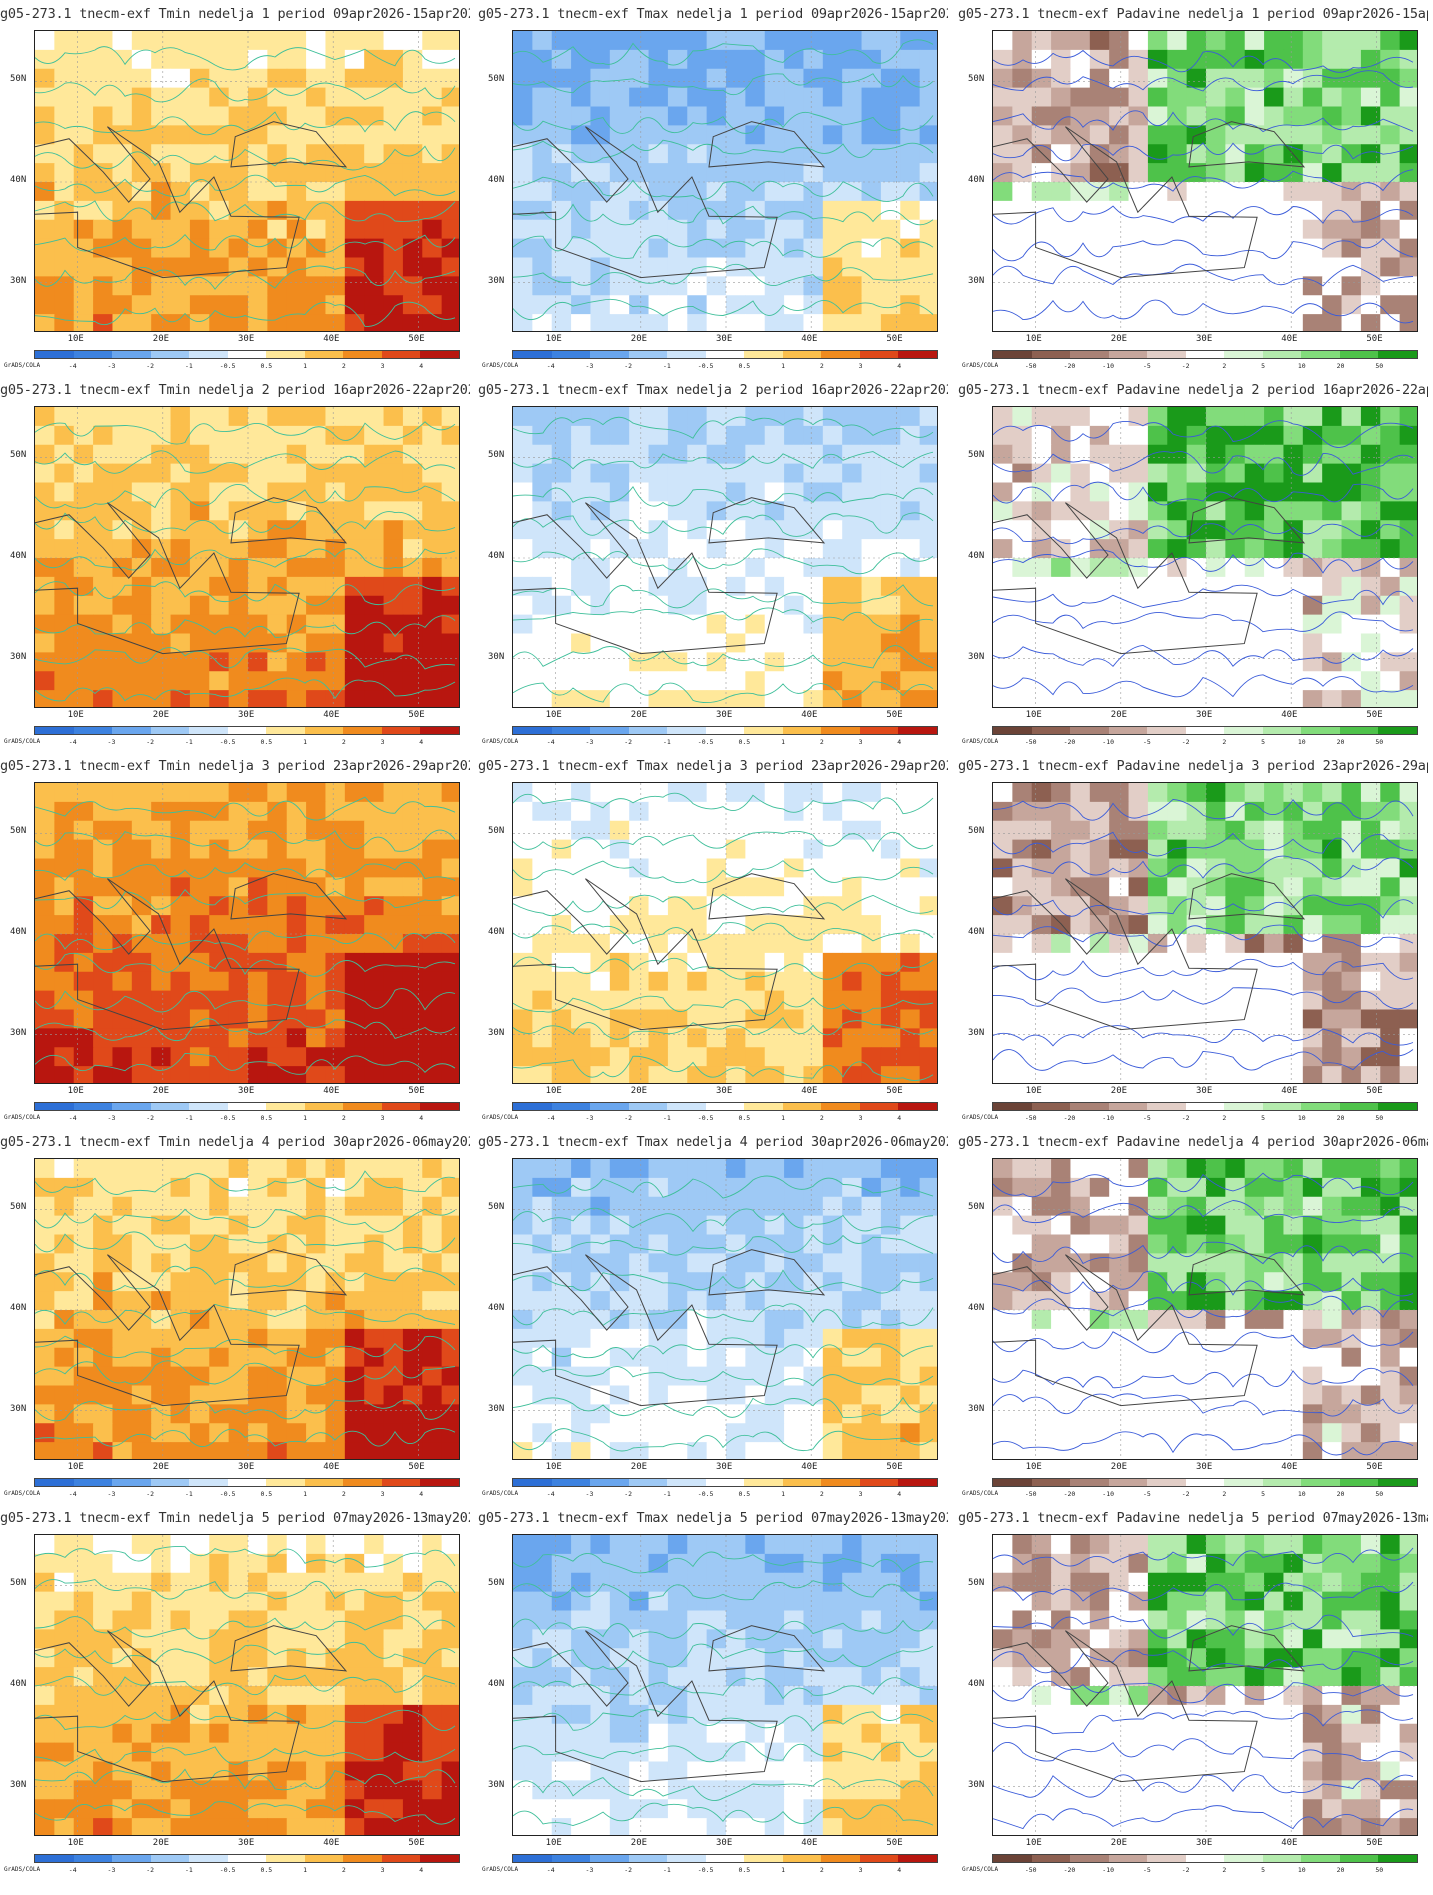 The width and height of the screenshot is (1433, 1895). What do you see at coordinates (1203, 934) in the screenshot?
I see `isolines` at bounding box center [1203, 934].